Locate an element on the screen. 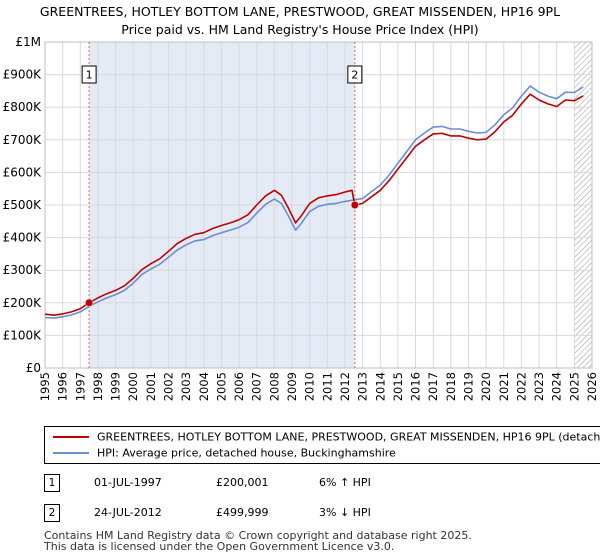 Image resolution: width=600 pixels, height=560 pixels. y-tick-label: £200K is located at coordinates (23, 303).